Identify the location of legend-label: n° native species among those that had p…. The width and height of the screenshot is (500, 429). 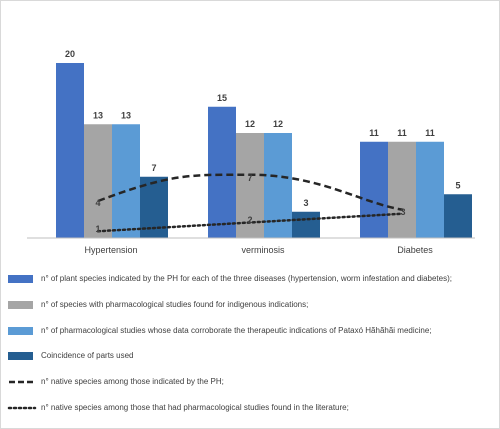
(195, 407).